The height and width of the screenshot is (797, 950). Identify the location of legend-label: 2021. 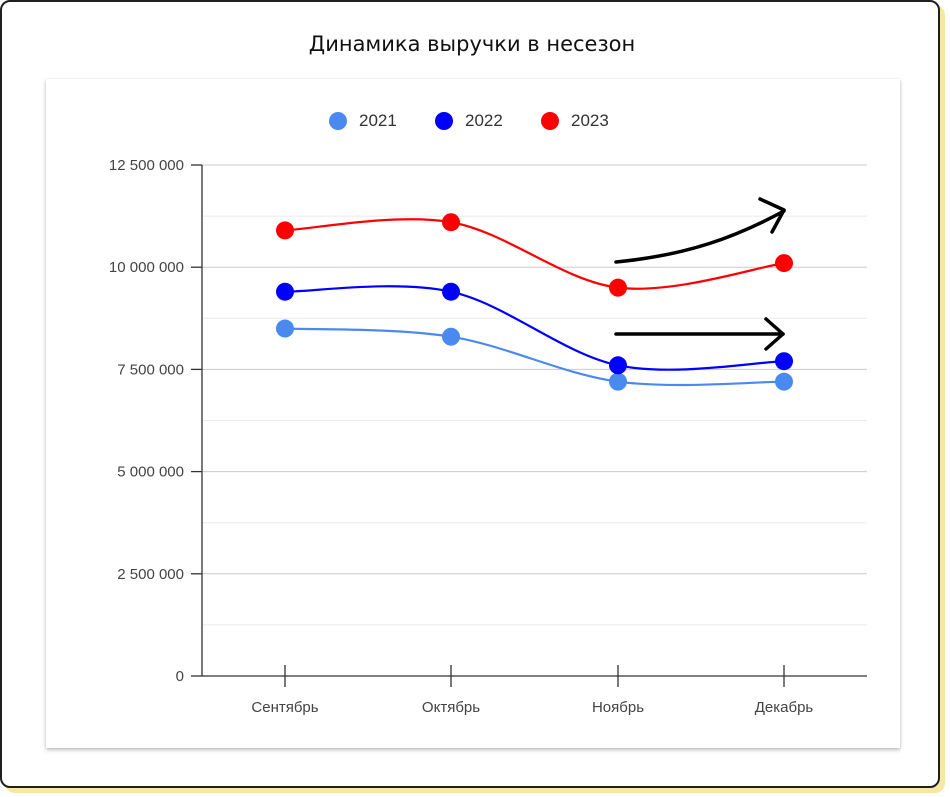
(378, 120).